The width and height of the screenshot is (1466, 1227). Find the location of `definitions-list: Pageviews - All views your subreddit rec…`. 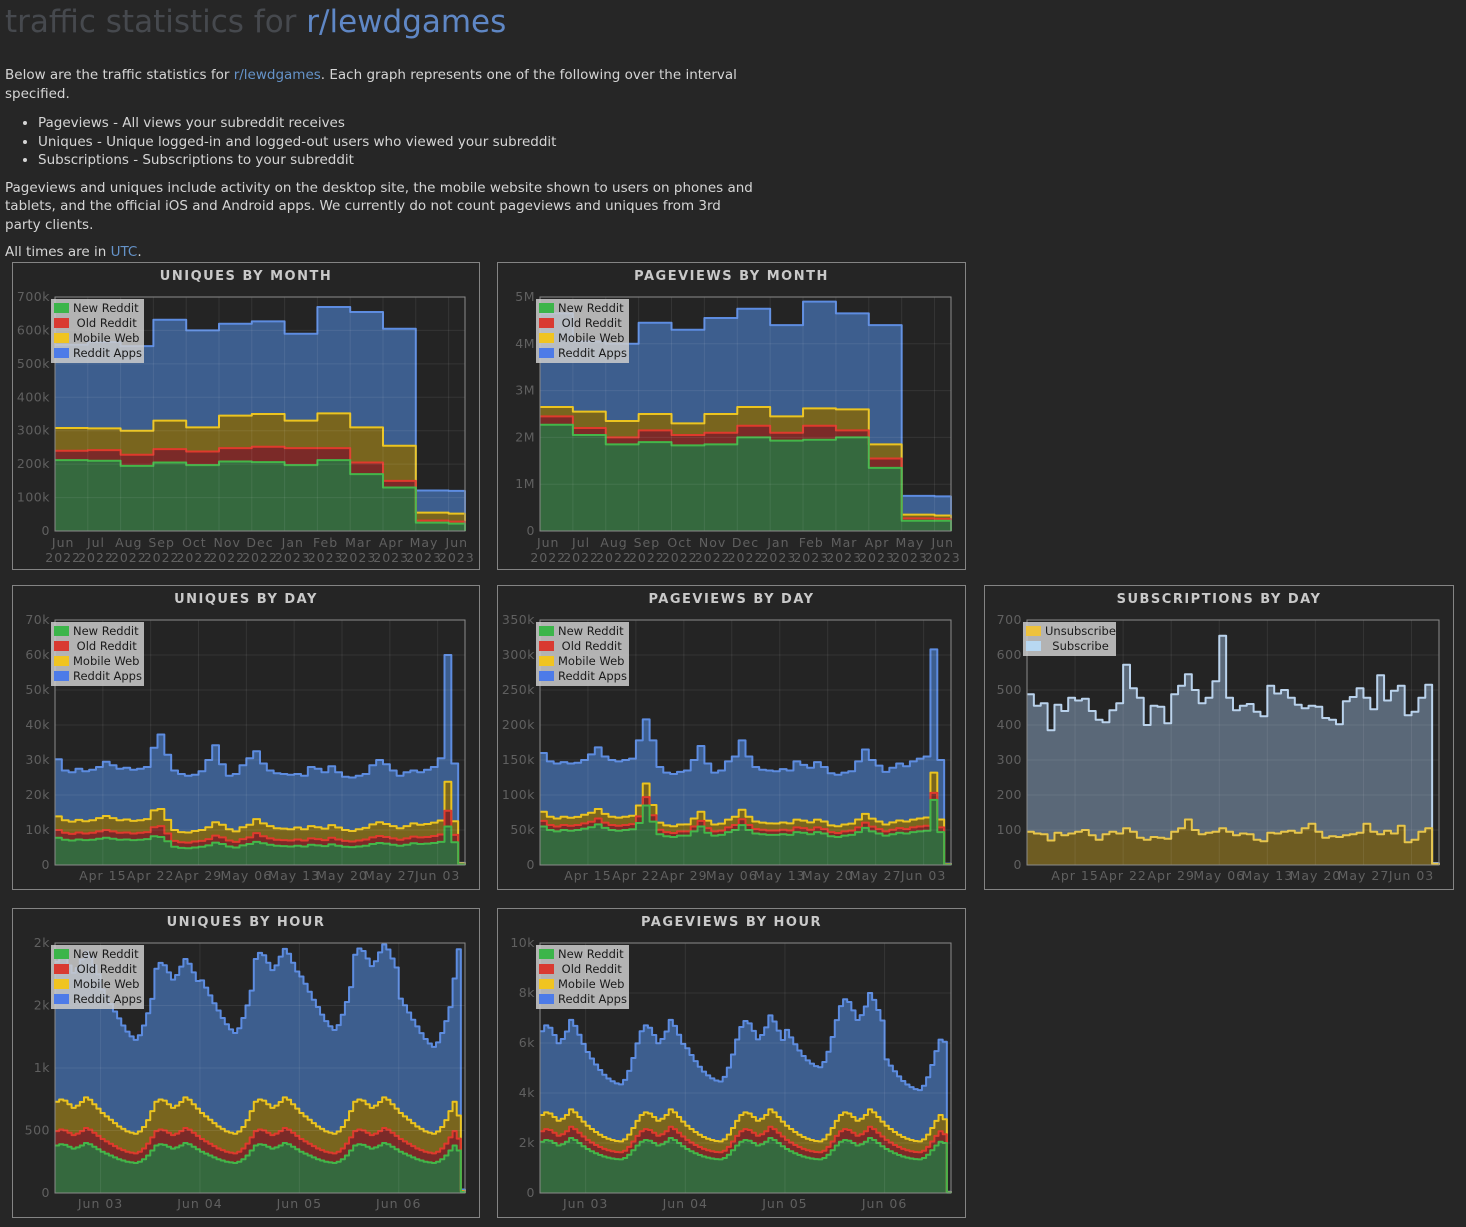

definitions-list: Pageviews - All views your subreddit rec… is located at coordinates (744, 142).